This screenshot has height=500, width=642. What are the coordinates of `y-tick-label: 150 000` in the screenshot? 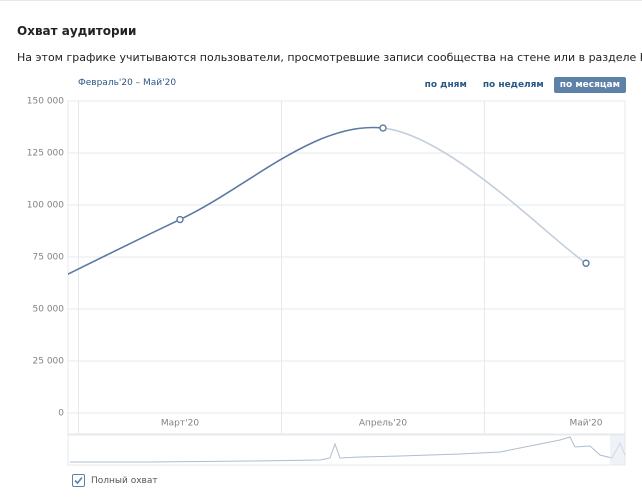 It's located at (45, 102).